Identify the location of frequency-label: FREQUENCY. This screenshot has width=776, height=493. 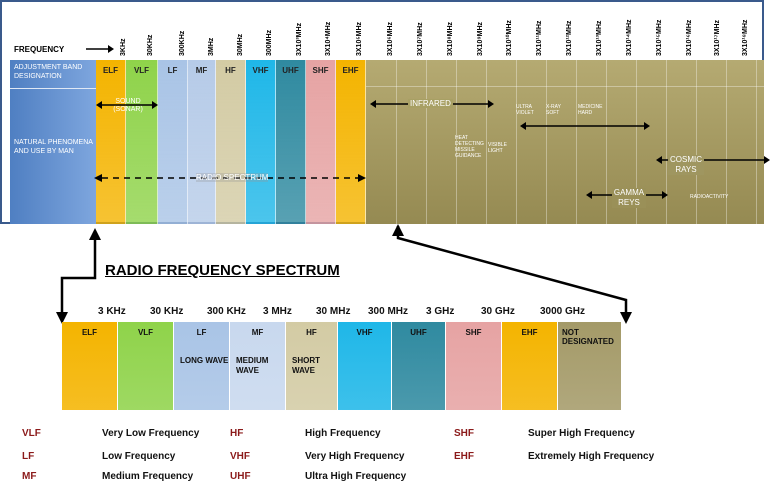
(39, 49).